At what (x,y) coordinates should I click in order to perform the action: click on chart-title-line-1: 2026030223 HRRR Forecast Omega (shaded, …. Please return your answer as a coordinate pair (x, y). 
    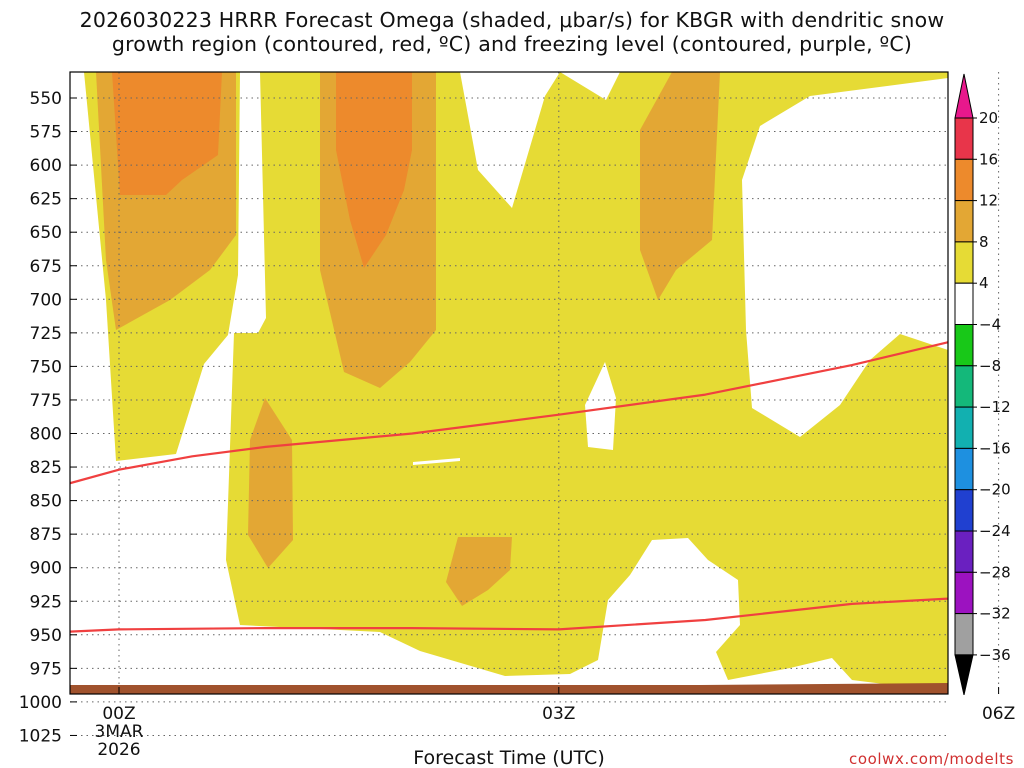
    Looking at the image, I should click on (512, 20).